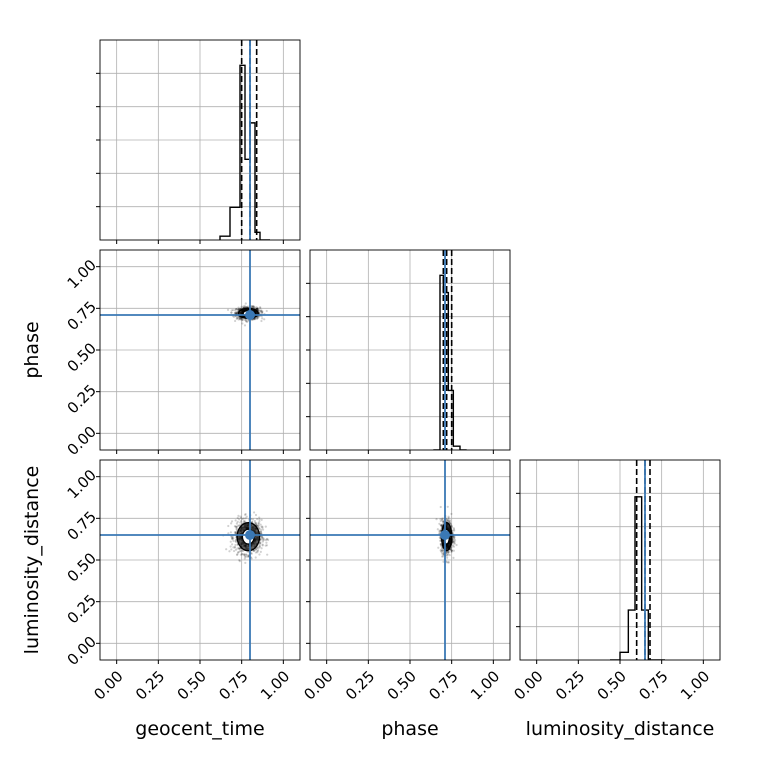 This screenshot has height=760, width=760. Describe the element at coordinates (82, 357) in the screenshot. I see `ytick-label: 0.50` at that location.